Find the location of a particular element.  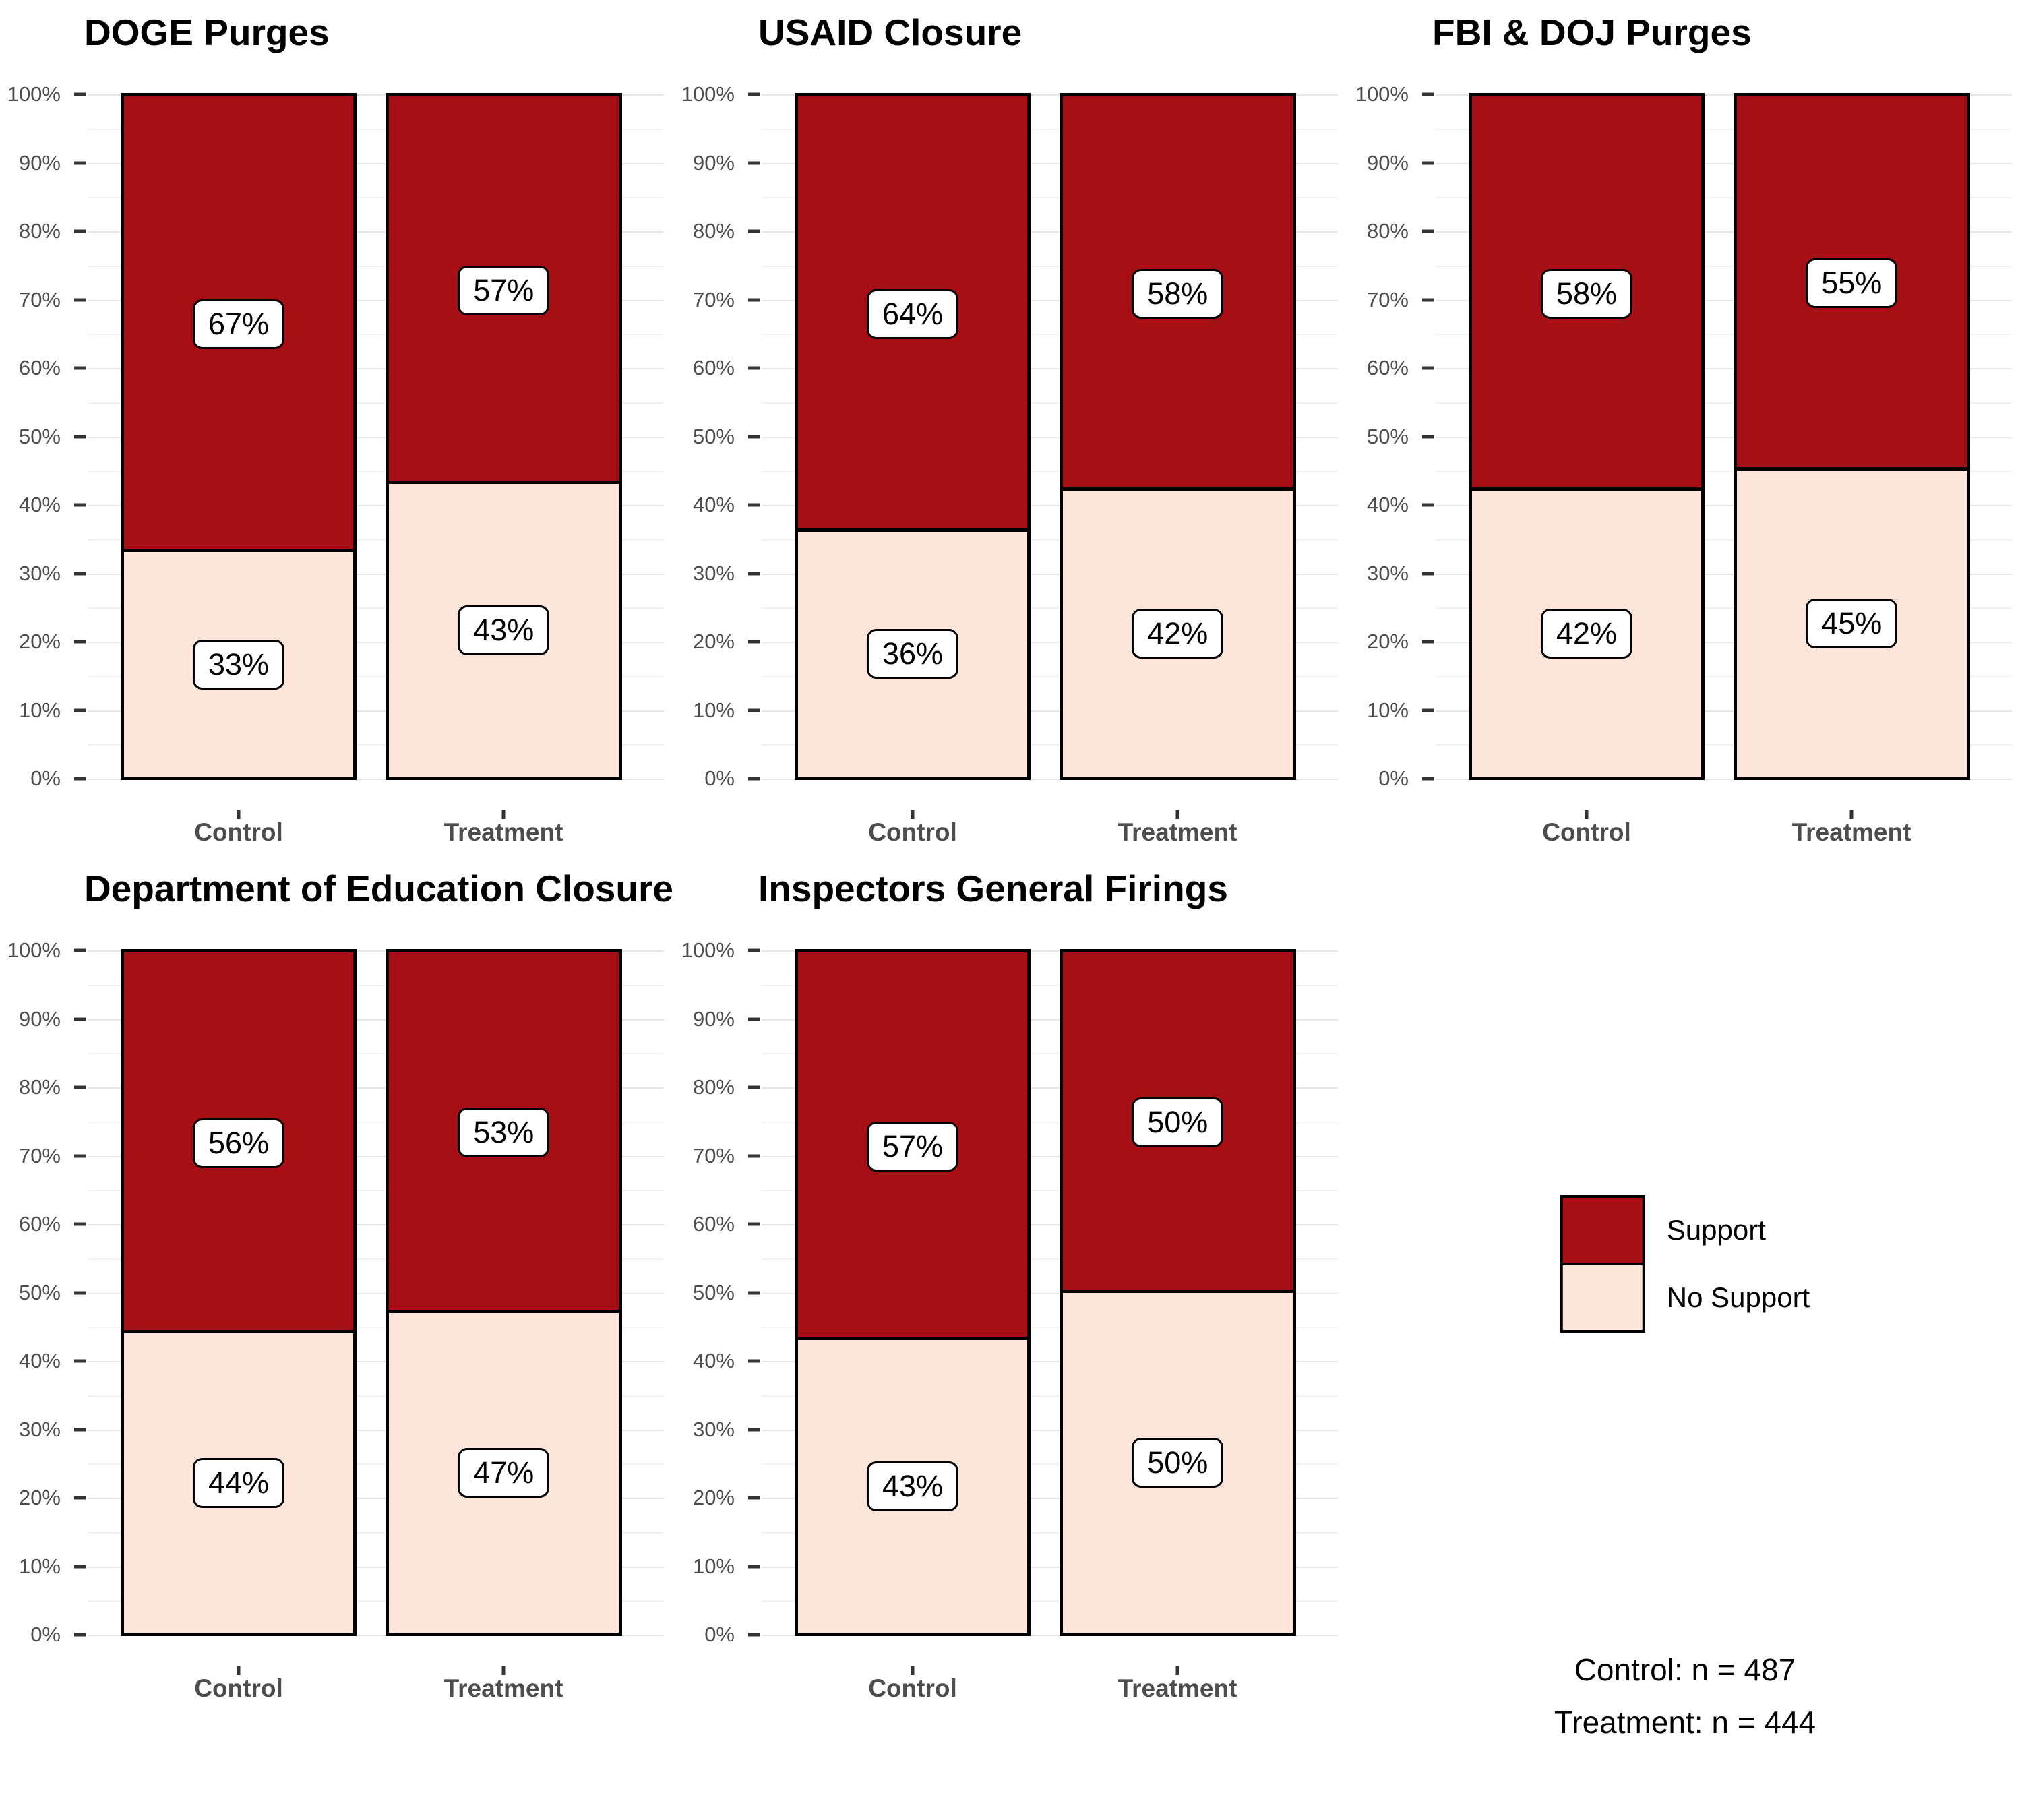

support-value-label: 56% is located at coordinates (238, 1143).